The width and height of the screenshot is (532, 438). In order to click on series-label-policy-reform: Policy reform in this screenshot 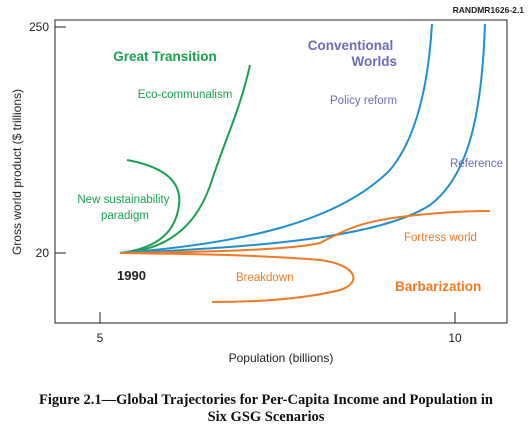, I will do `click(363, 101)`.